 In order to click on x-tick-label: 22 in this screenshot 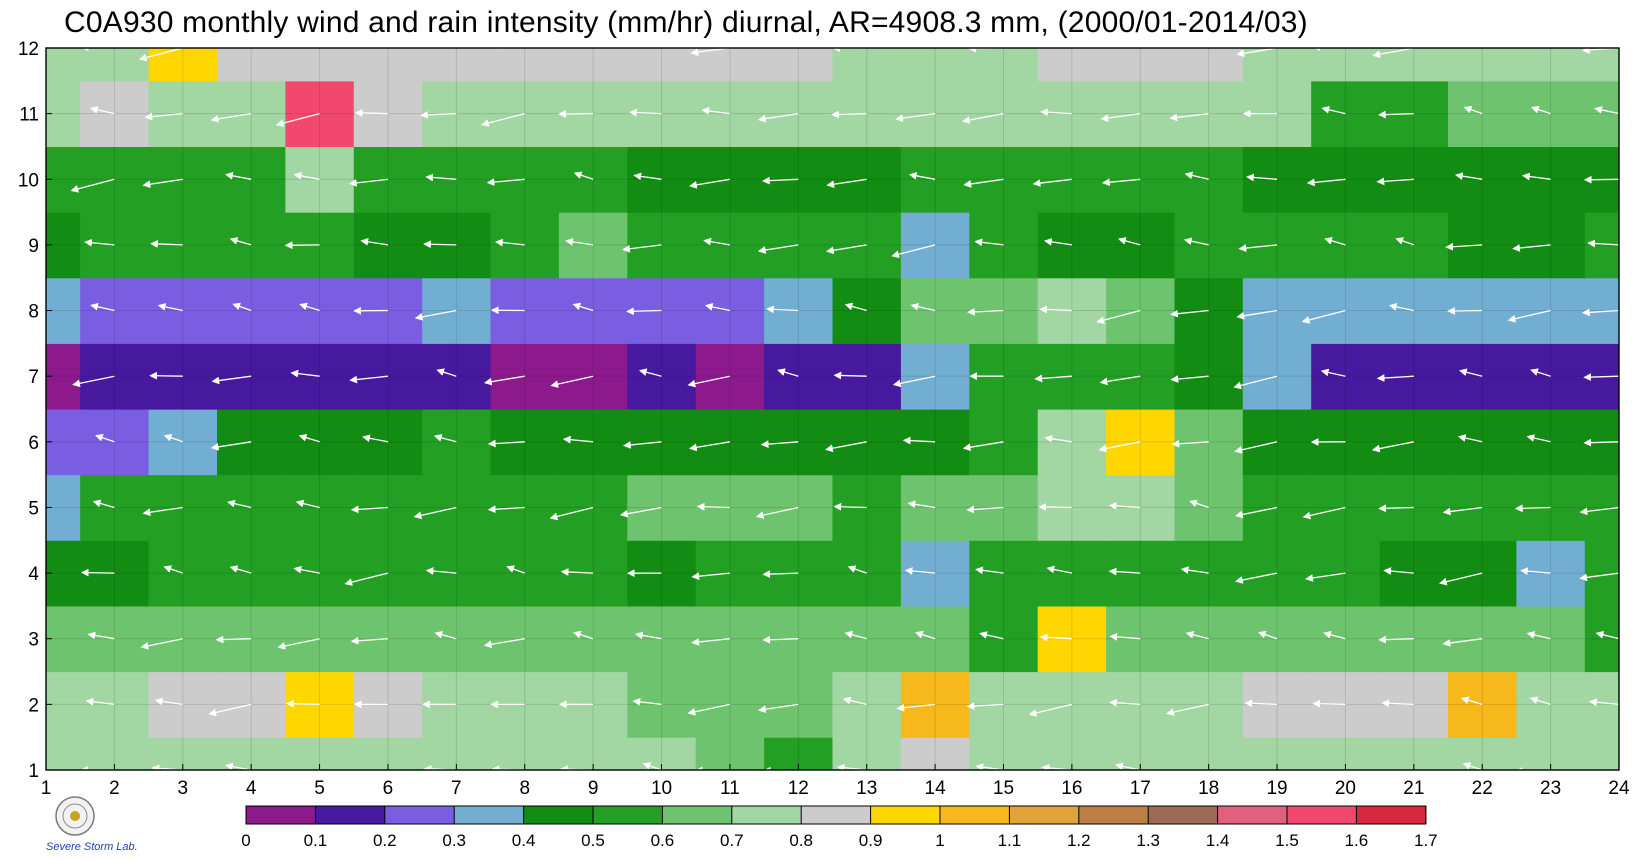, I will do `click(1482, 788)`.